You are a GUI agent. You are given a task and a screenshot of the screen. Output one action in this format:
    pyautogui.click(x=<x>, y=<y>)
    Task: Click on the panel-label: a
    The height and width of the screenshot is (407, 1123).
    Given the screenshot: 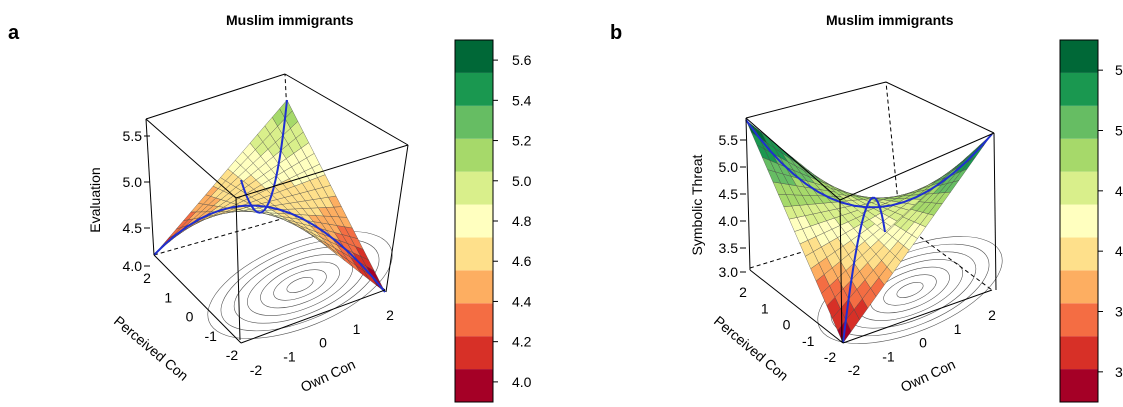 What is the action you would take?
    pyautogui.click(x=14, y=33)
    